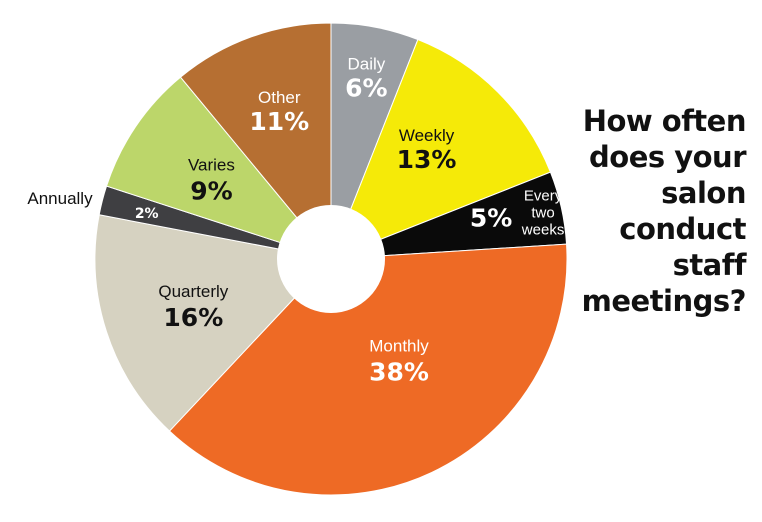 This screenshot has width=762, height=522. Describe the element at coordinates (427, 135) in the screenshot. I see `slice-label-weekly: Weekly` at that location.